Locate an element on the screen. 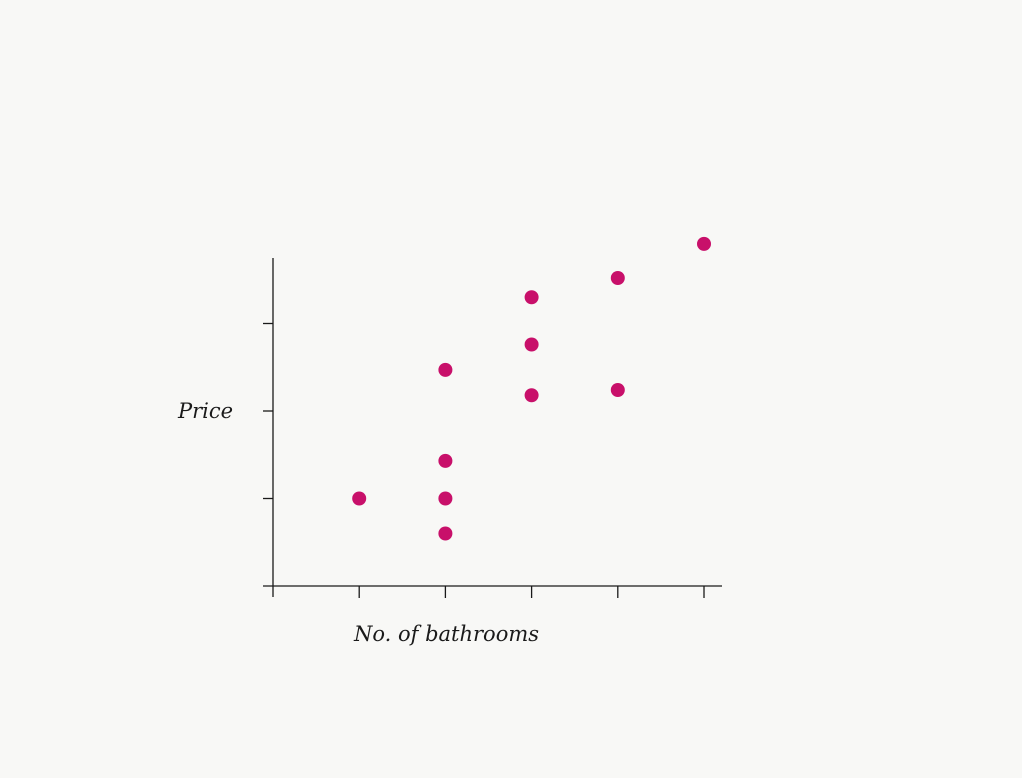 This screenshot has width=1022, height=778. data-points is located at coordinates (531, 388).